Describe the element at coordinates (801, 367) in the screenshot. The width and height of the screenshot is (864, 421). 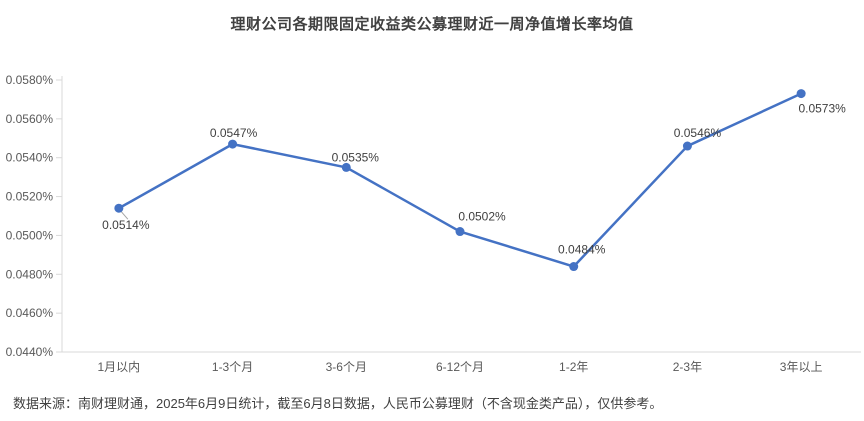
I see `x-tick-label: 3年以上` at that location.